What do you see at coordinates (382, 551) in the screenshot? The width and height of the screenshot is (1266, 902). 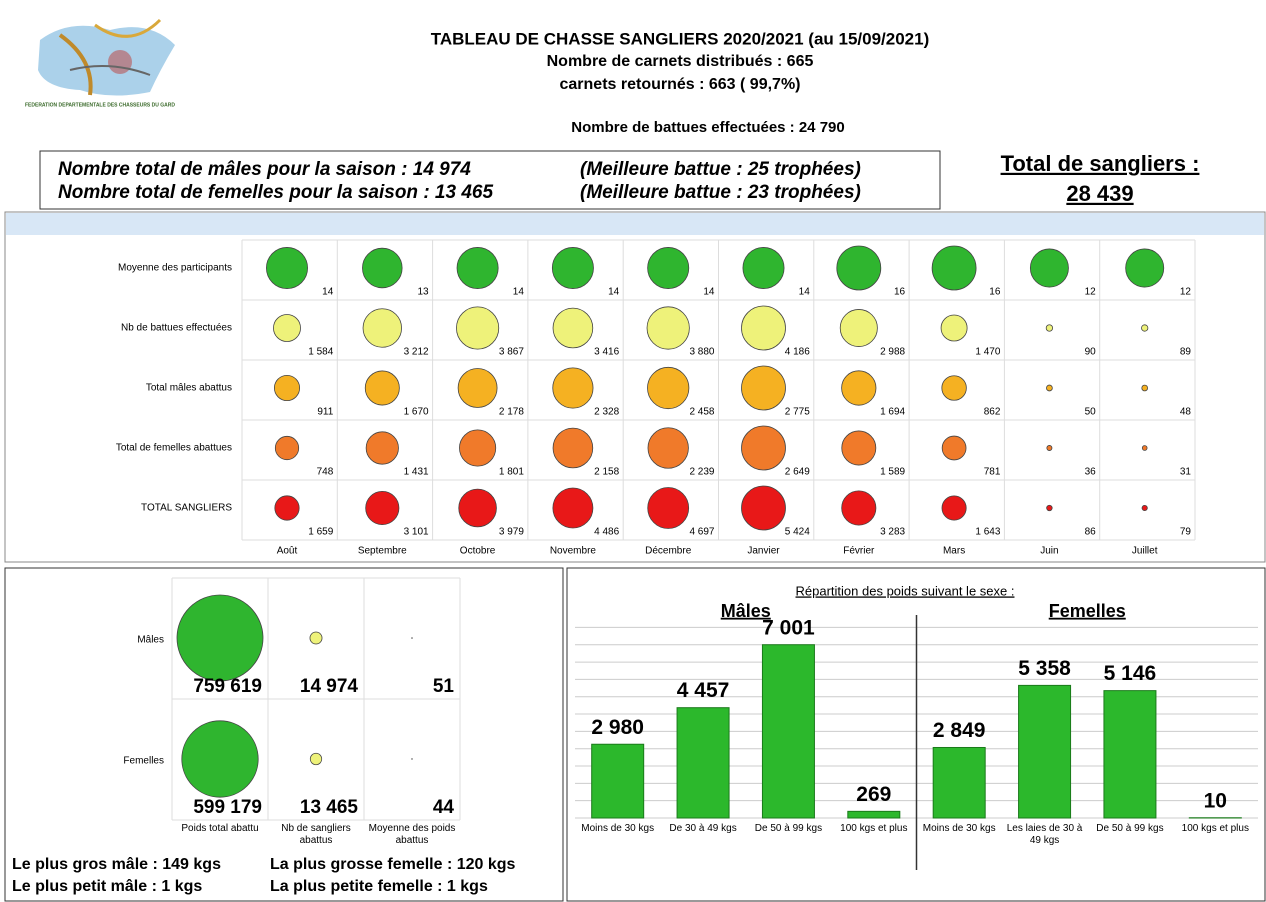 I see `x-tick-label: Septembre` at bounding box center [382, 551].